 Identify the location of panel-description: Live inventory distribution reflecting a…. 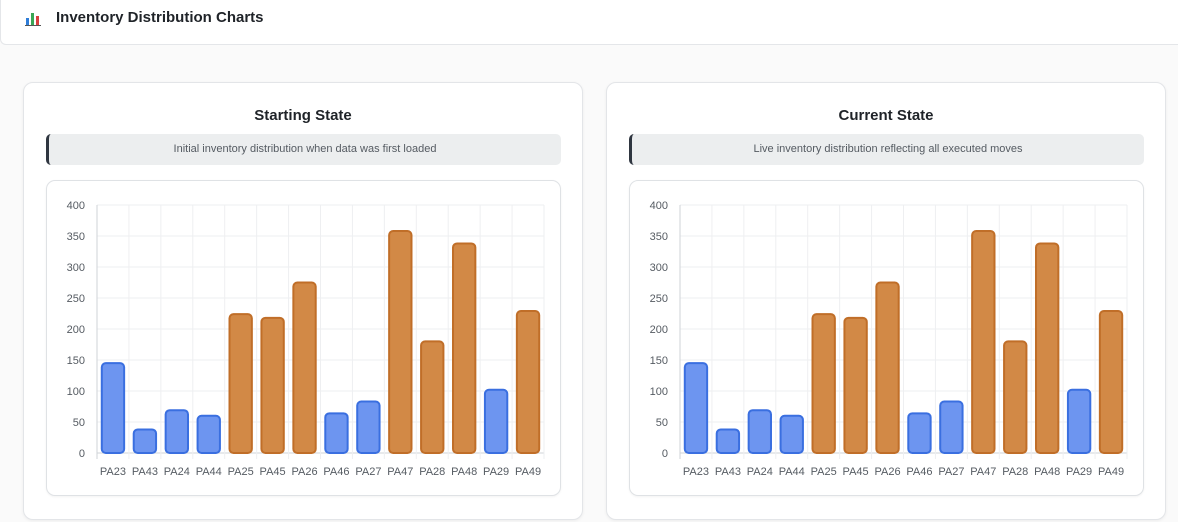
(886, 149).